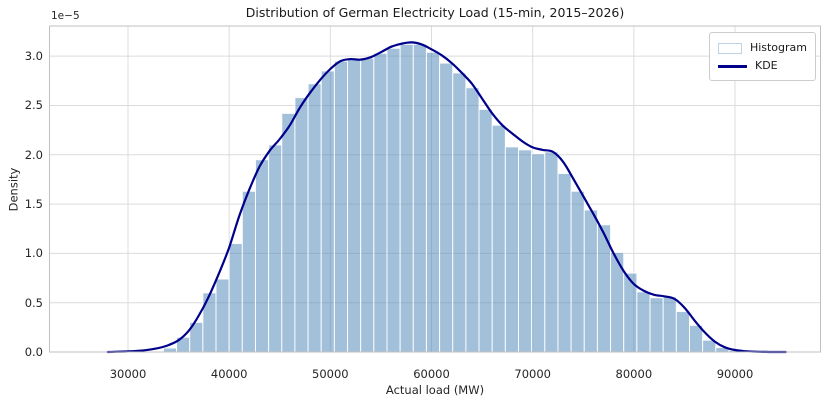 This screenshot has width=828, height=406. Describe the element at coordinates (33, 352) in the screenshot. I see `y-tick-label: 0.0` at that location.